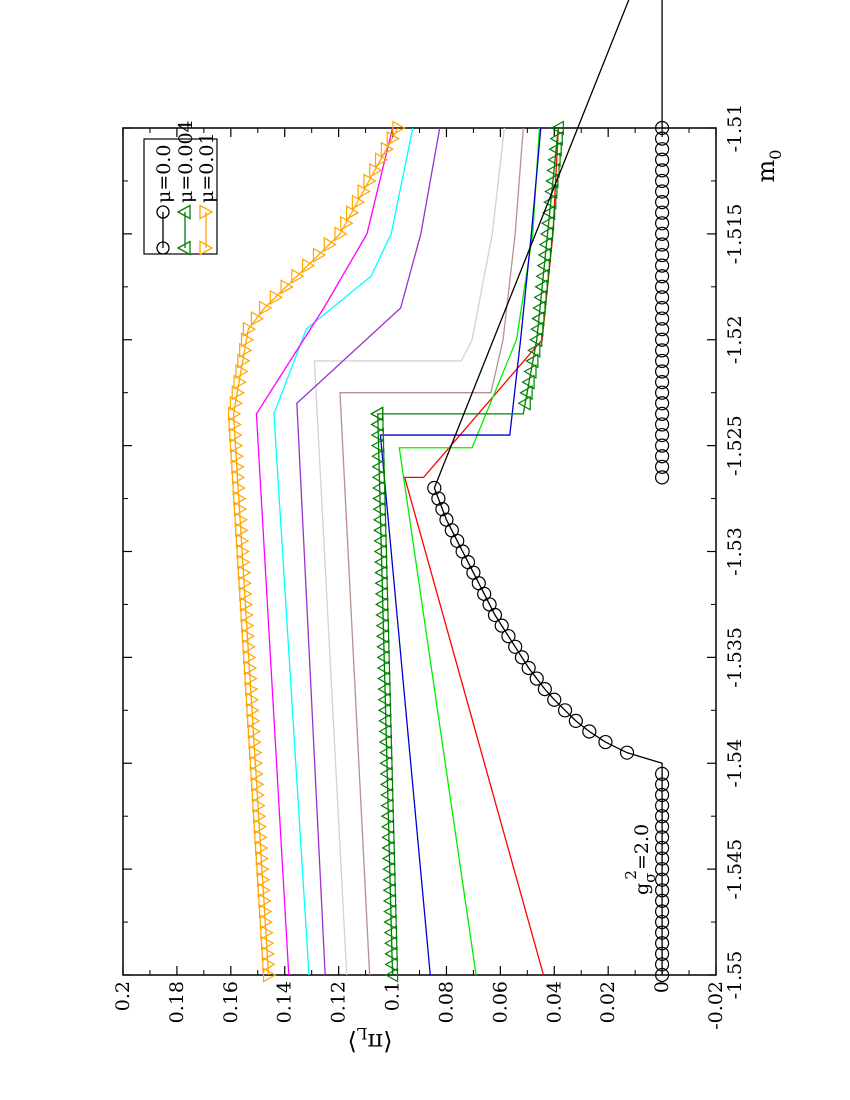 The height and width of the screenshot is (1100, 850). What do you see at coordinates (716, 1005) in the screenshot?
I see `y-tick-label: -0.02` at bounding box center [716, 1005].